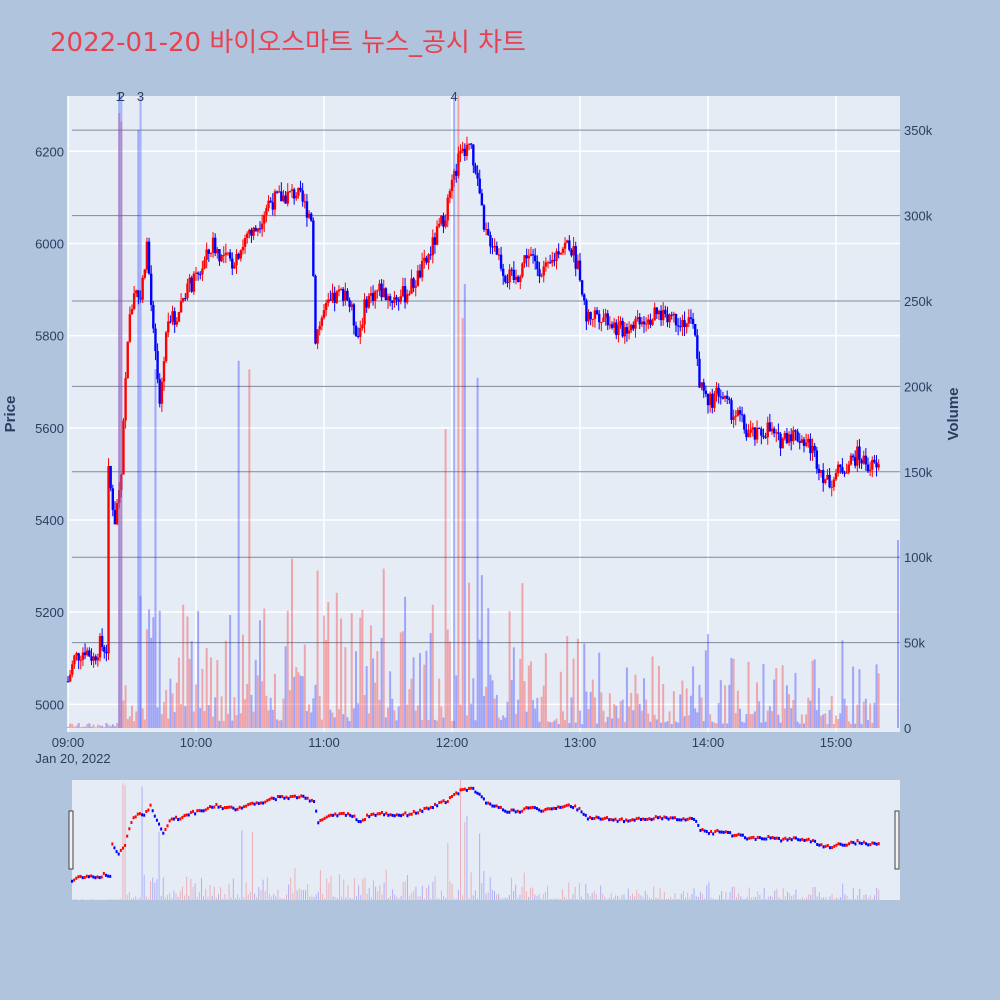 This screenshot has width=1000, height=1000. Describe the element at coordinates (897, 840) in the screenshot. I see `rangeslider-right-handle` at that location.